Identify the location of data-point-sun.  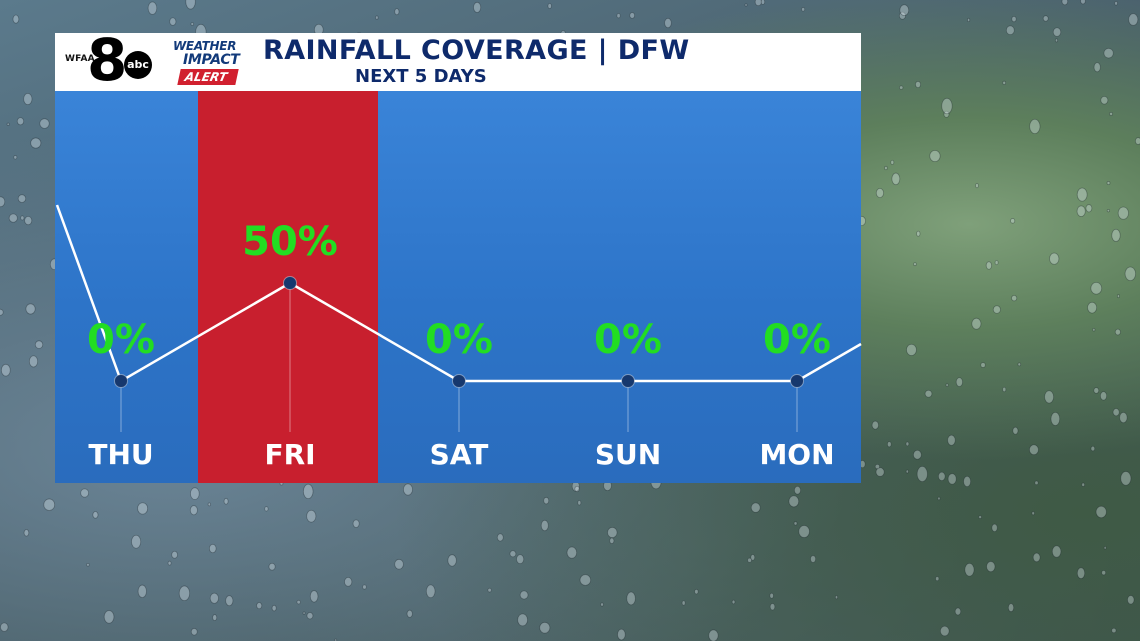
(628, 381).